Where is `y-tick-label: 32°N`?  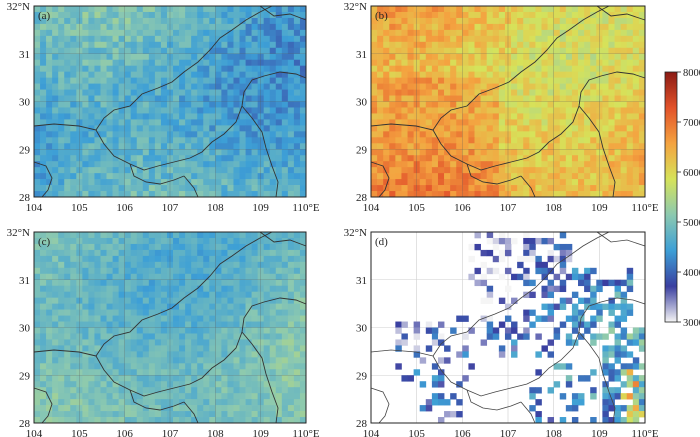
y-tick-label: 32°N is located at coordinates (18, 233).